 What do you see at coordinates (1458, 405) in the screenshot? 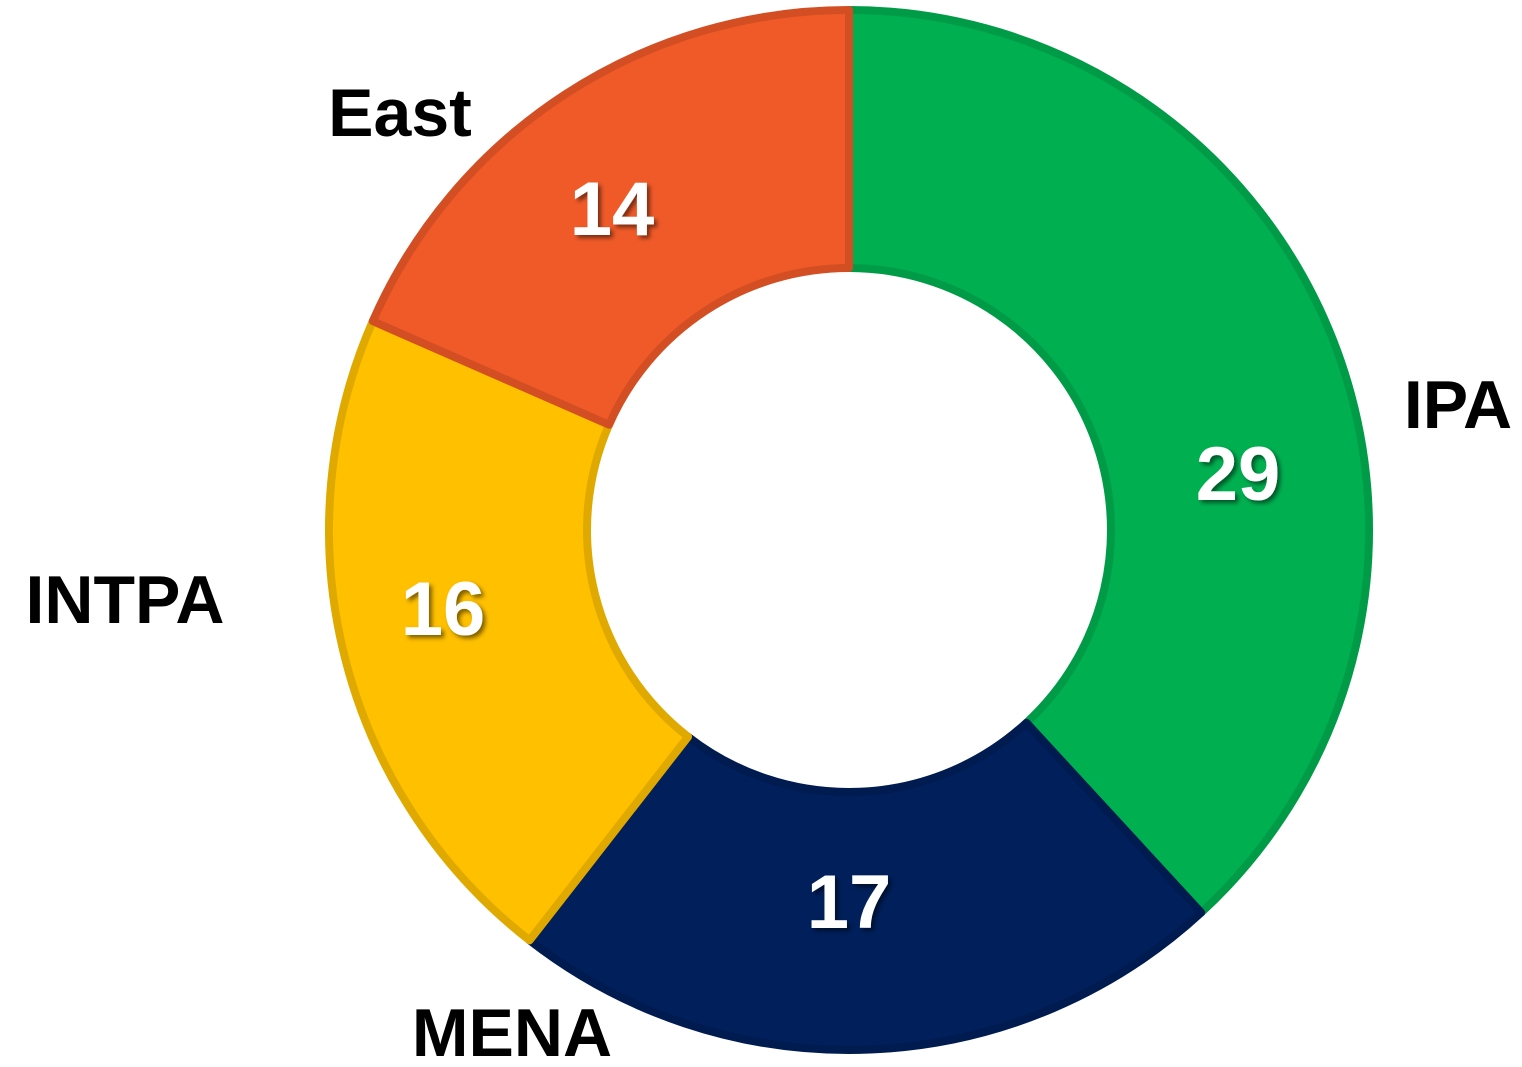
I see `category-label: IPA` at bounding box center [1458, 405].